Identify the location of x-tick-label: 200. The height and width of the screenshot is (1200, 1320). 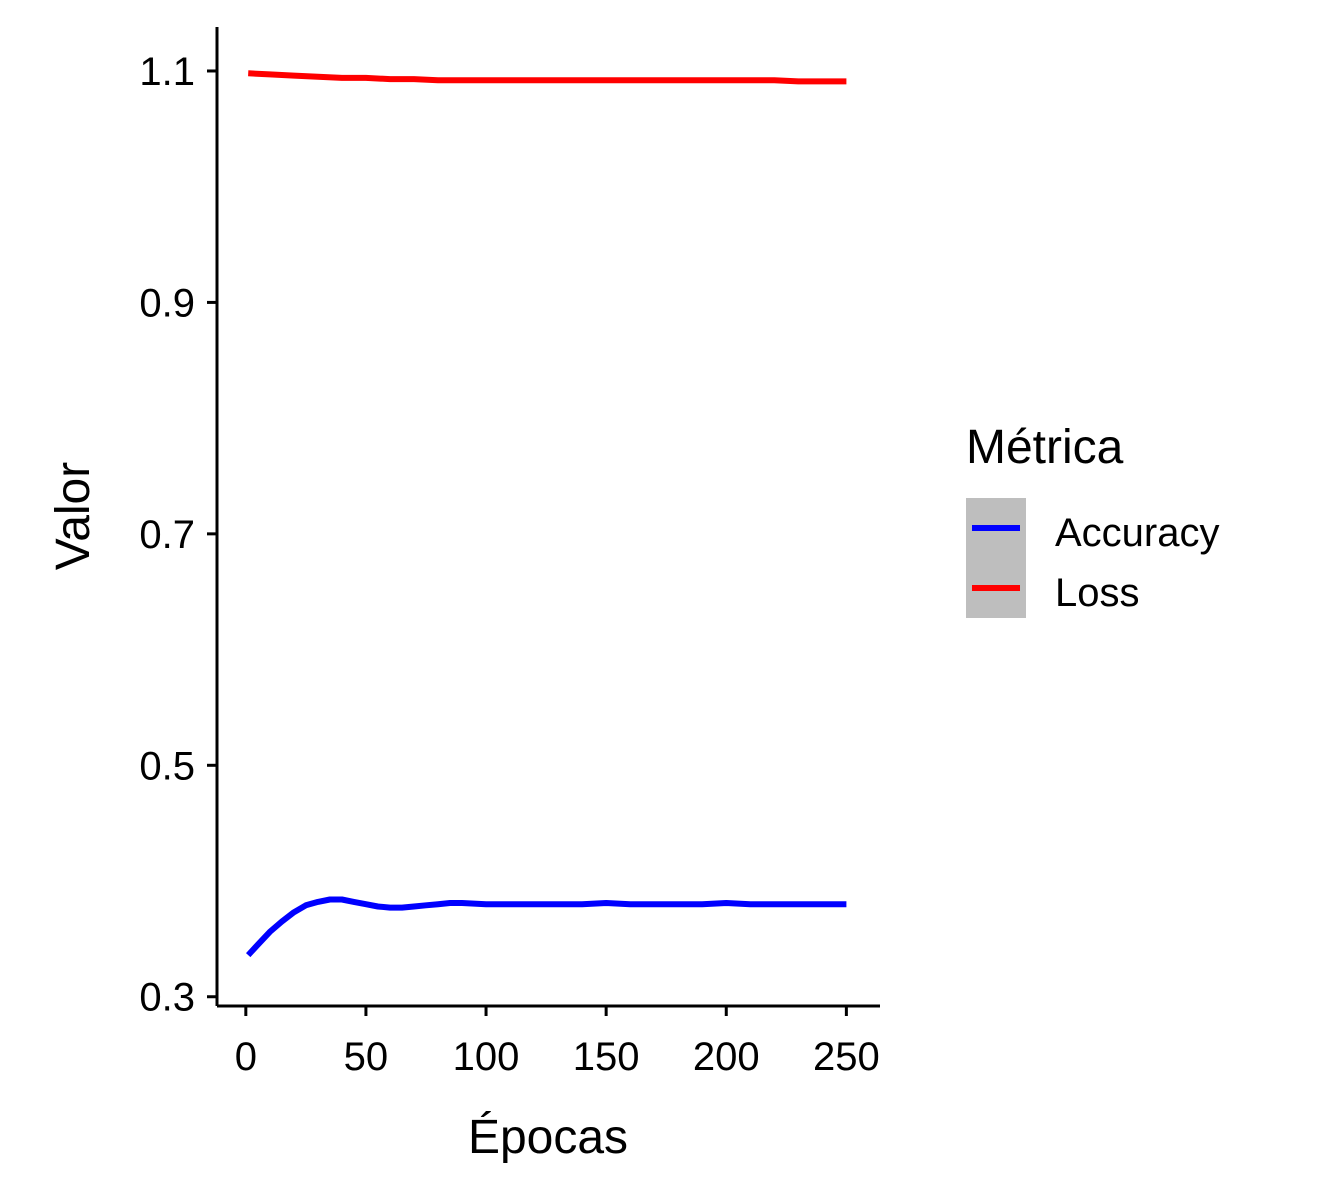
(726, 1057).